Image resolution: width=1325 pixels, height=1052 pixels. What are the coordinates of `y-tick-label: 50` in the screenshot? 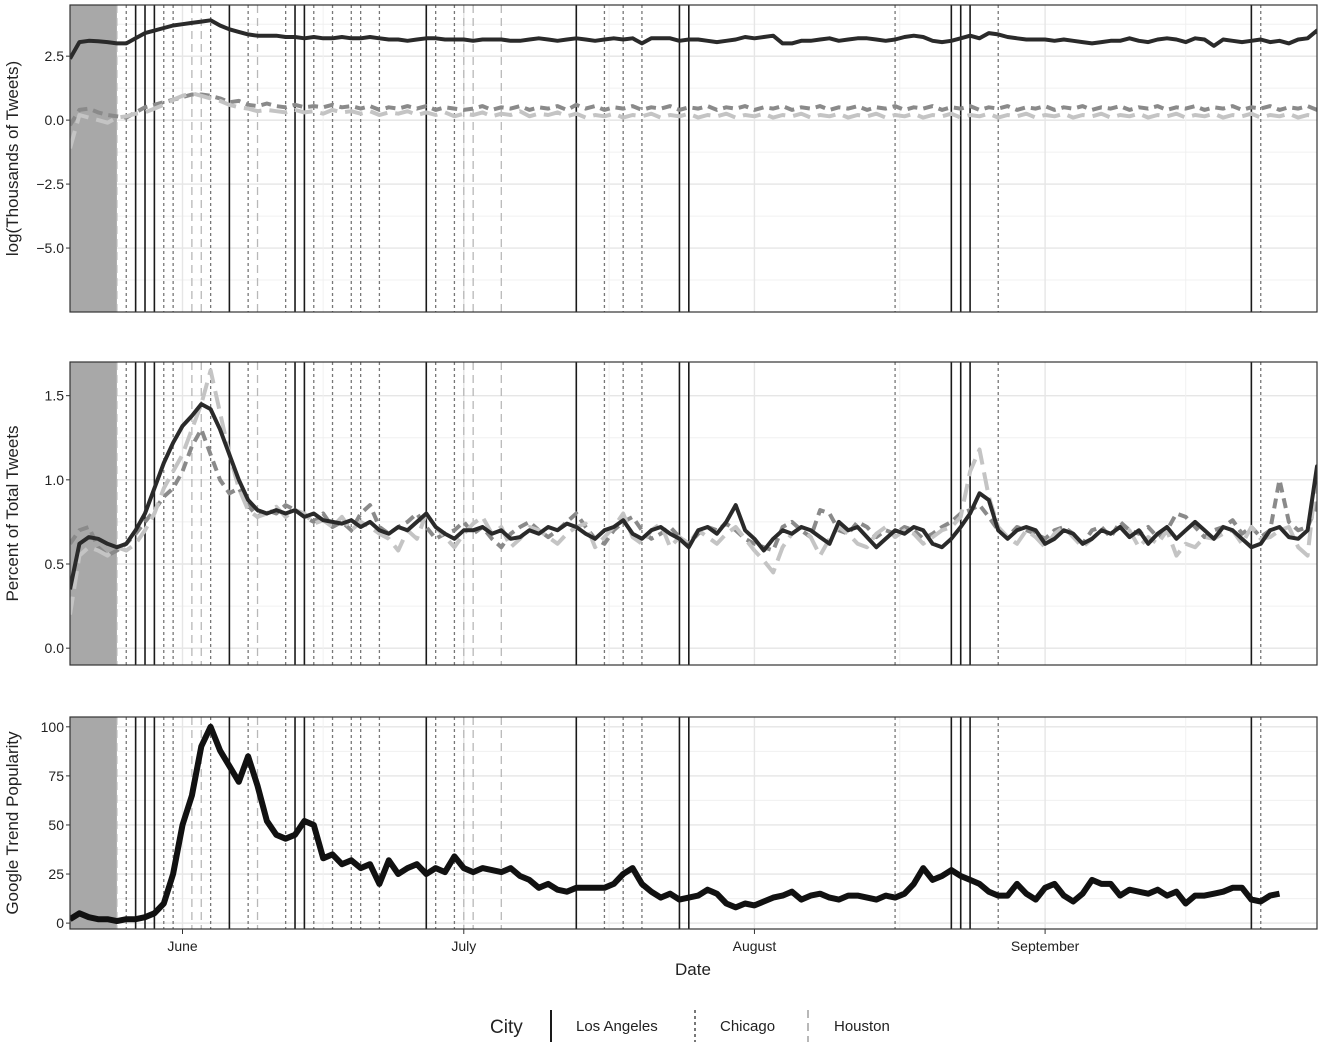 It's located at (56, 825).